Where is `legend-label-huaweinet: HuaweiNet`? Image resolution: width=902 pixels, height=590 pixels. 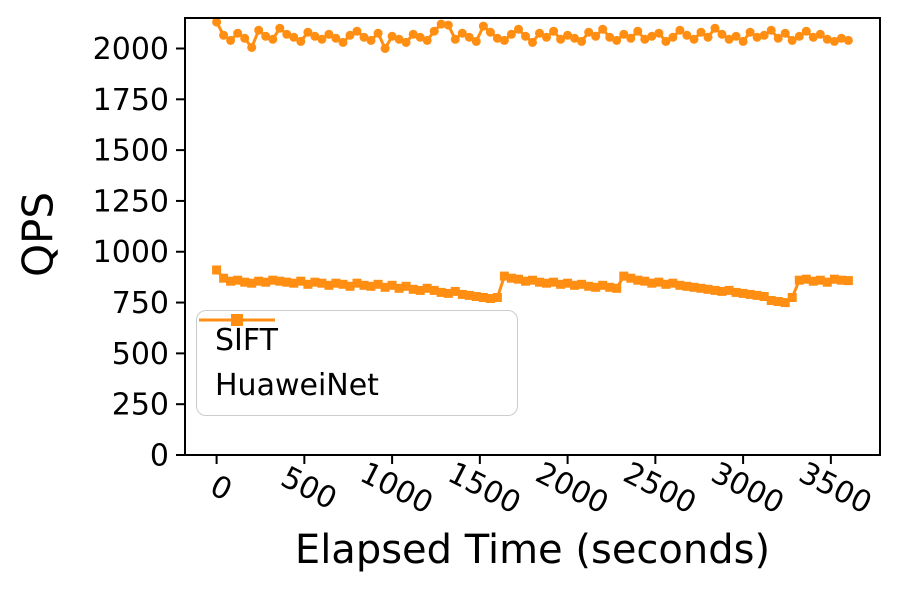 legend-label-huaweinet: HuaweiNet is located at coordinates (297, 385).